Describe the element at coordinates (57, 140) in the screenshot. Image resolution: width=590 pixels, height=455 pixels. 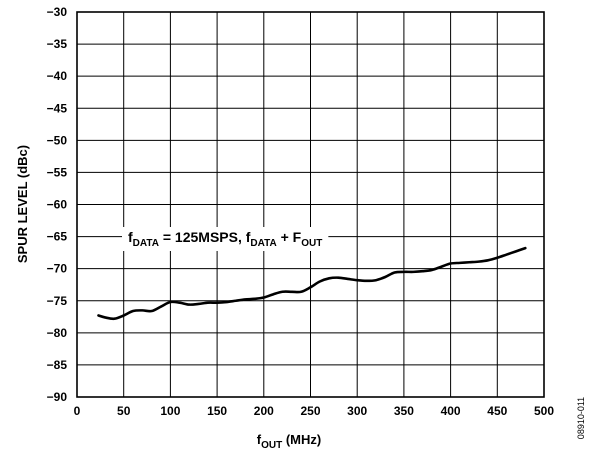
I see `y-tick-label: −50` at that location.